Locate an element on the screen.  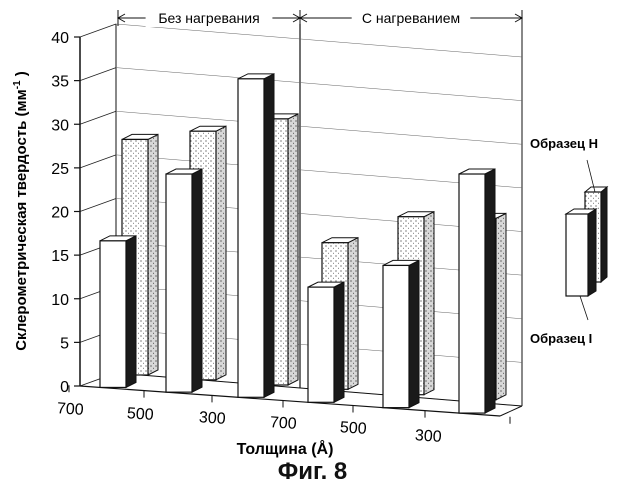
legend-swatch-i-side is located at coordinates (592, 252).